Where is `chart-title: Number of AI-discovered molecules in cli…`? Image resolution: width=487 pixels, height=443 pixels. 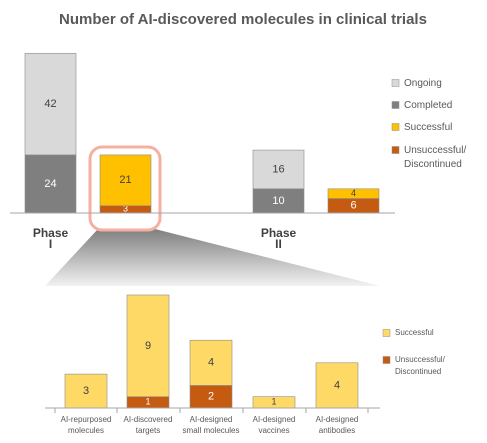 chart-title: Number of AI-discovered molecules in cli… is located at coordinates (243, 19).